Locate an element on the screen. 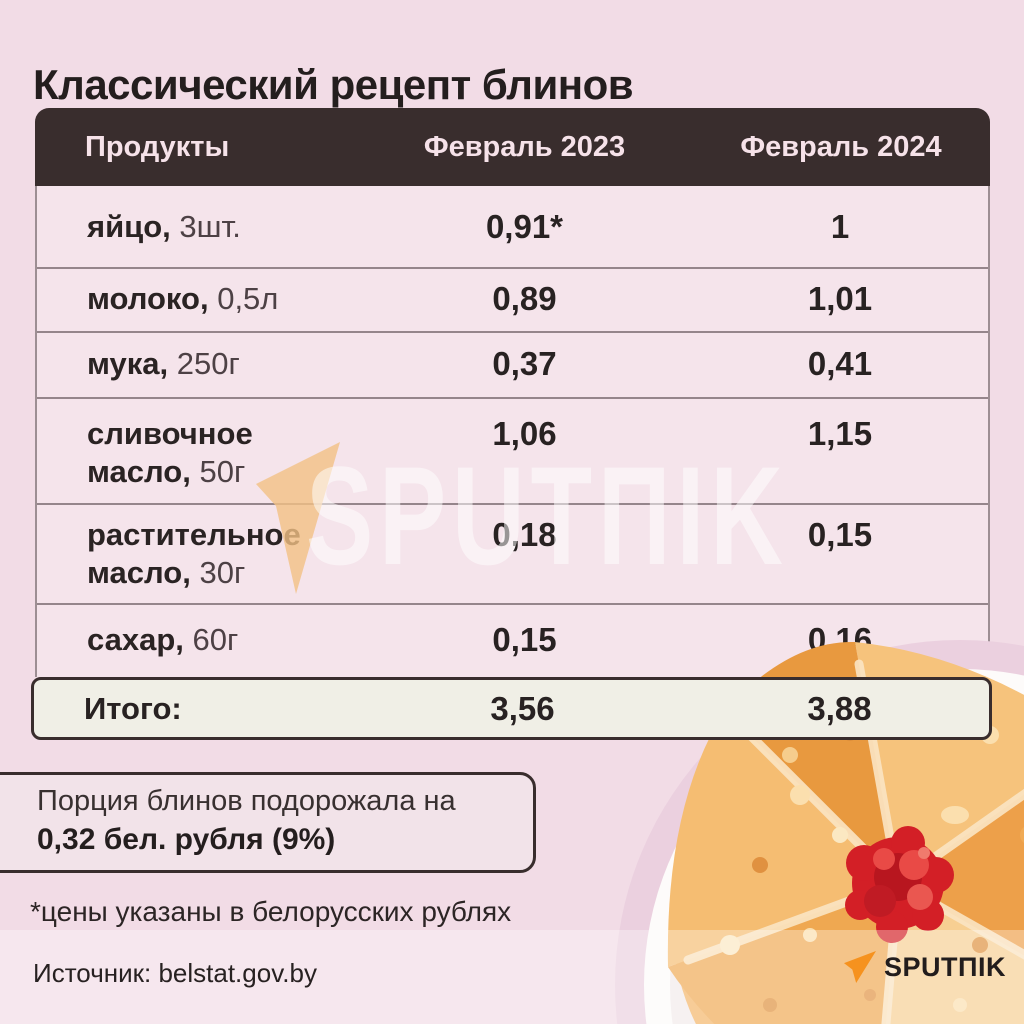 The image size is (1024, 1024). prices-footnote: *цены указаны в белорусских рублях is located at coordinates (271, 911).